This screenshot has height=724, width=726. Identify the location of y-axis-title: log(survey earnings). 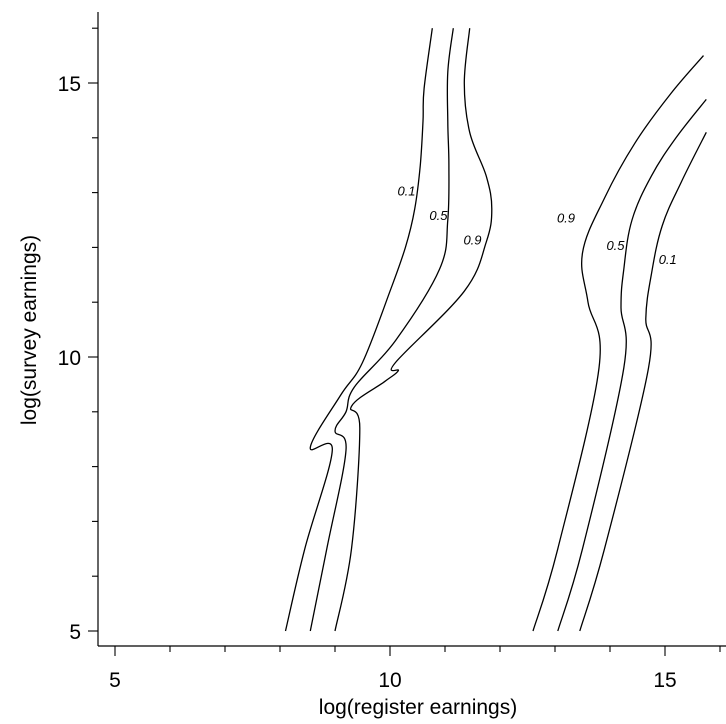
(29, 330).